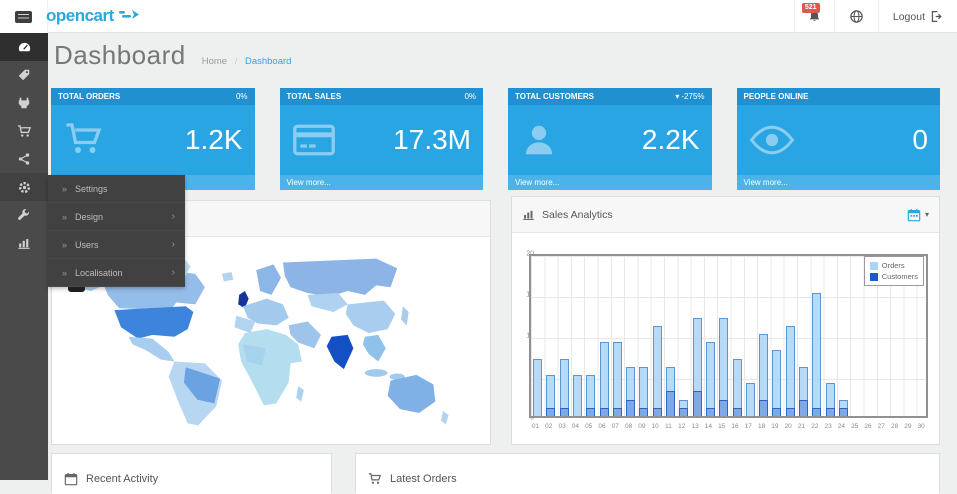 This screenshot has width=957, height=494. What do you see at coordinates (172, 55) in the screenshot?
I see `page-heading: Dashboard Home / Dashboard` at bounding box center [172, 55].